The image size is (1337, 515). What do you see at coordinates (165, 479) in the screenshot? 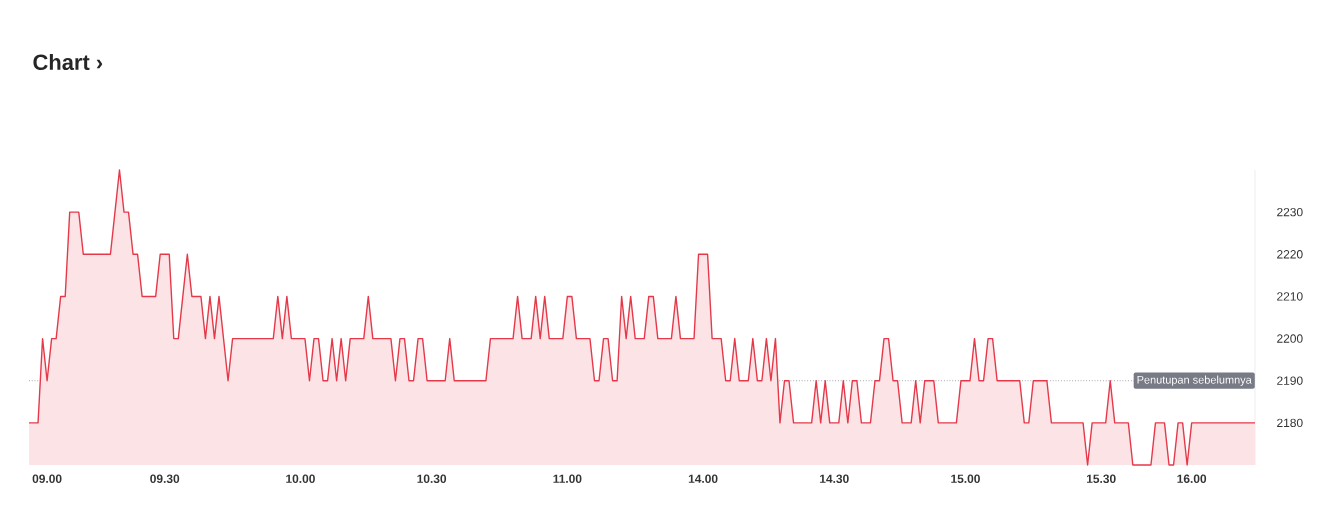
I see `x-tick-label: 09.30` at bounding box center [165, 479].